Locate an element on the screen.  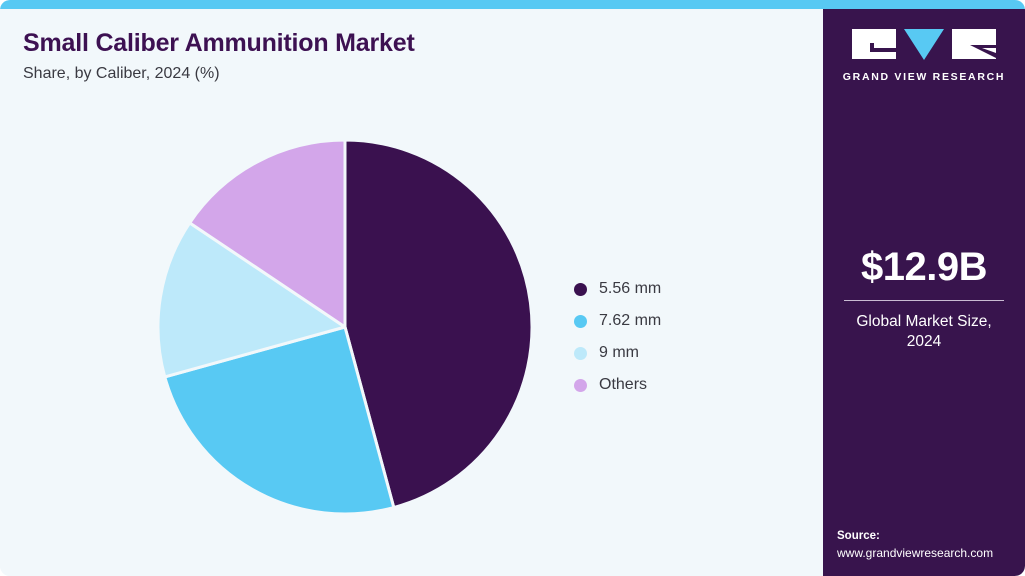
top-accent-bar is located at coordinates (512, 4).